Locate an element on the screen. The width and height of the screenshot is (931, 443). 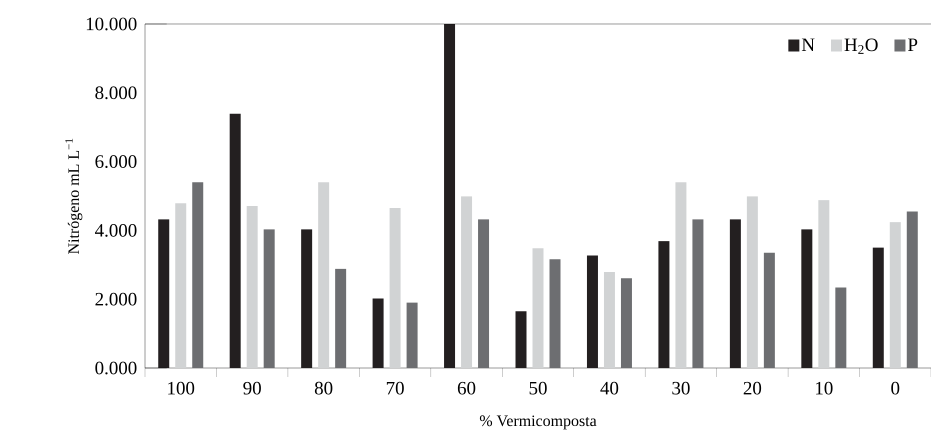
x-tick-label: 100 is located at coordinates (181, 388).